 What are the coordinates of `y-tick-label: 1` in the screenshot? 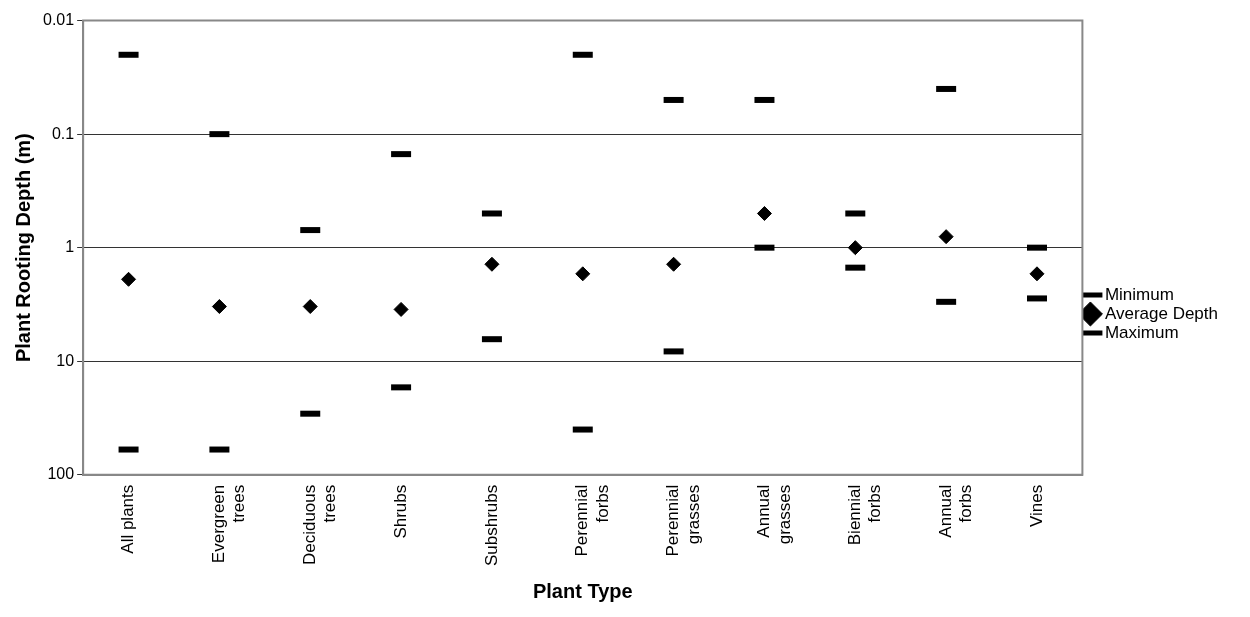 It's located at (70, 247).